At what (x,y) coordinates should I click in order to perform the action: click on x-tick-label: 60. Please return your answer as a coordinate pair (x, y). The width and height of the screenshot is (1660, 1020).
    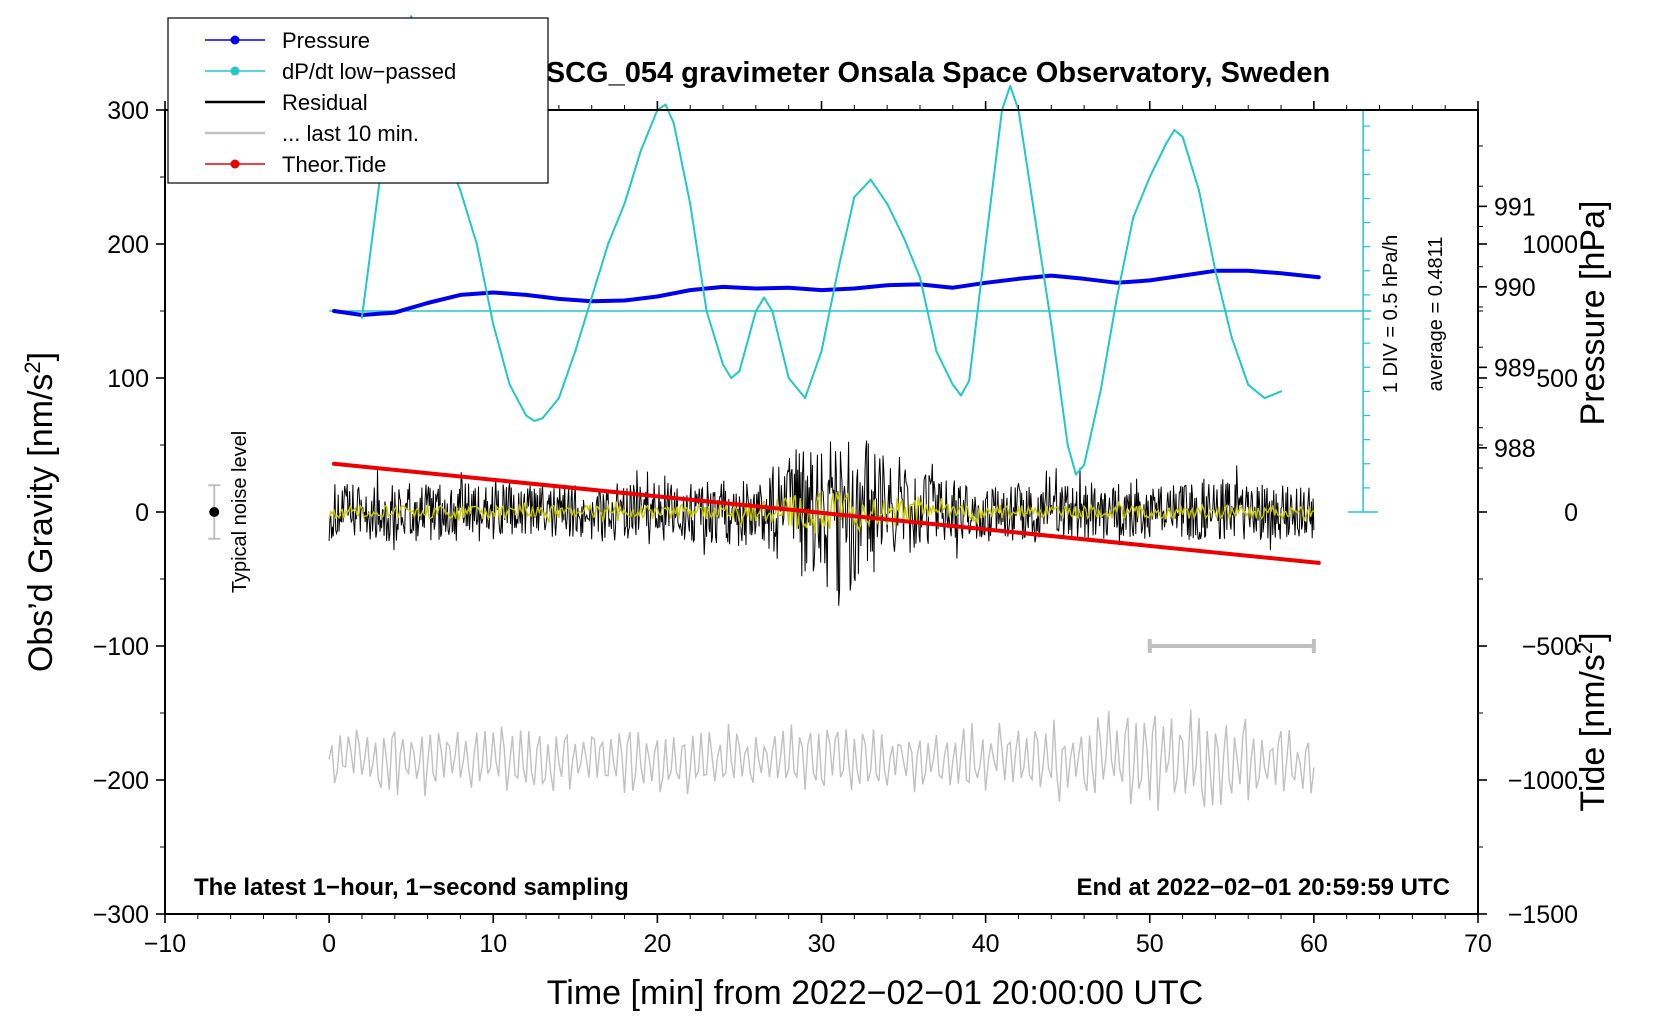
    Looking at the image, I should click on (1314, 944).